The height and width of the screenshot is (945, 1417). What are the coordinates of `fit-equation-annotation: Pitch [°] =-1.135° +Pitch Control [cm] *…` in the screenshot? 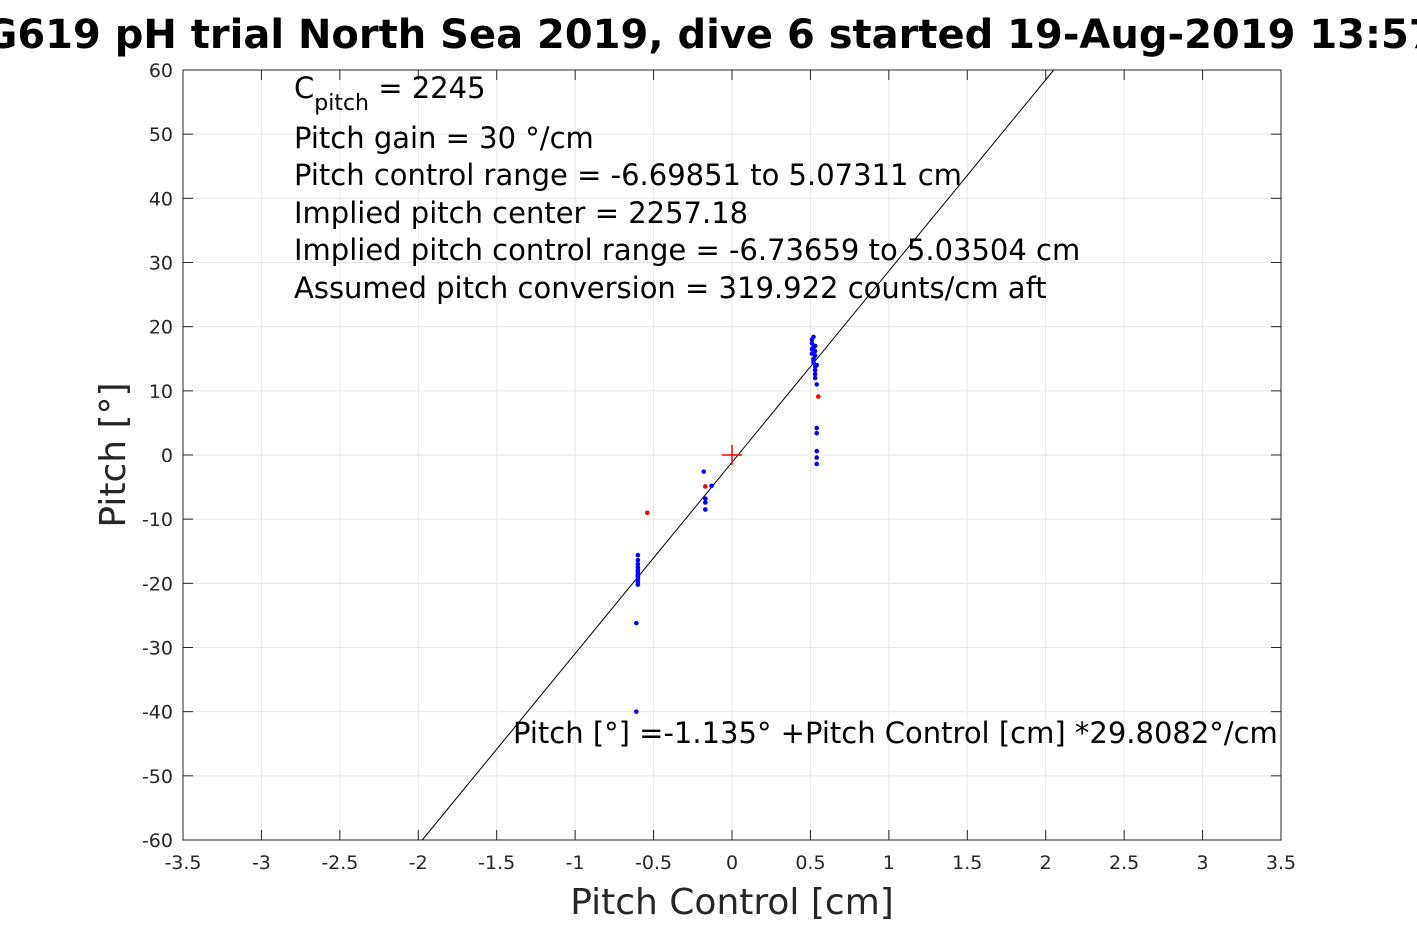 It's located at (895, 733).